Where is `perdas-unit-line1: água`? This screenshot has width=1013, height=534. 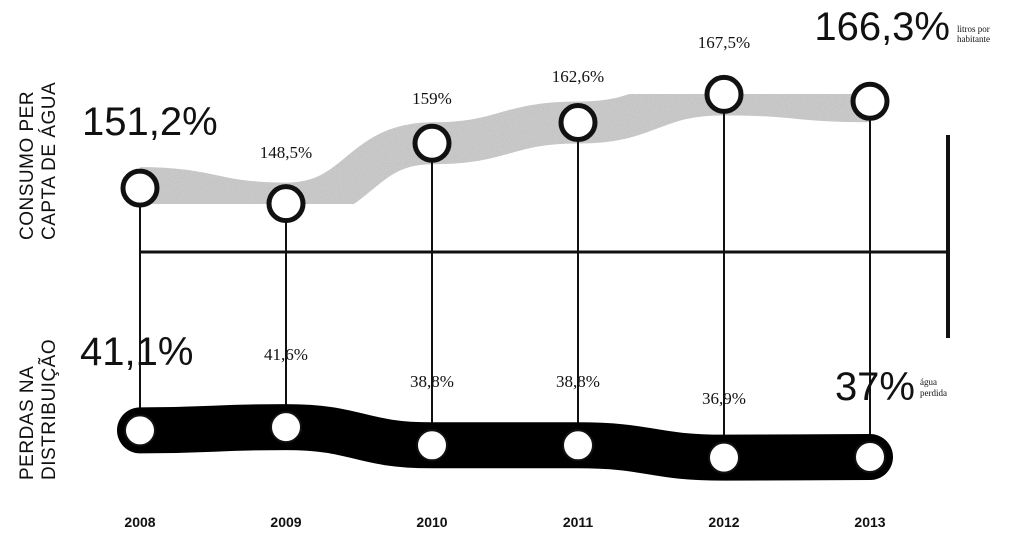
perdas-unit-line1: água is located at coordinates (928, 382).